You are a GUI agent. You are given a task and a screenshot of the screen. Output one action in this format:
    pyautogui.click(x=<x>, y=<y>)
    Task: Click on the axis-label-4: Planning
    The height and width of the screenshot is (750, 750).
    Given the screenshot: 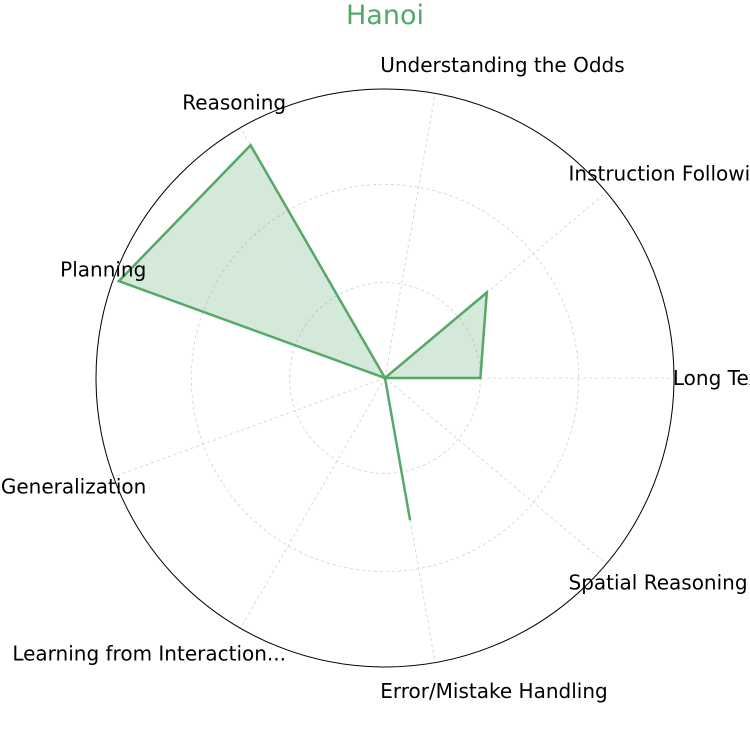 What is the action you would take?
    pyautogui.click(x=103, y=269)
    